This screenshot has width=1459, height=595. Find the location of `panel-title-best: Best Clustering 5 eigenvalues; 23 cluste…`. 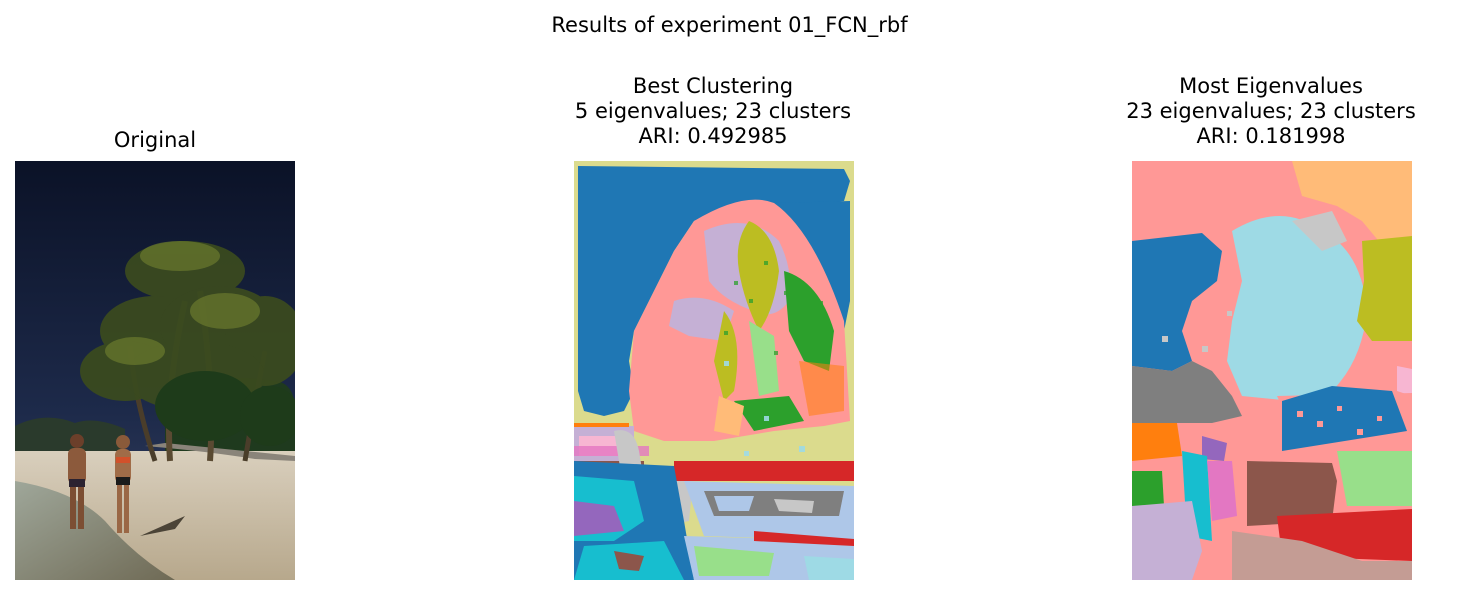

panel-title-best: Best Clustering 5 eigenvalues; 23 cluste… is located at coordinates (713, 111).